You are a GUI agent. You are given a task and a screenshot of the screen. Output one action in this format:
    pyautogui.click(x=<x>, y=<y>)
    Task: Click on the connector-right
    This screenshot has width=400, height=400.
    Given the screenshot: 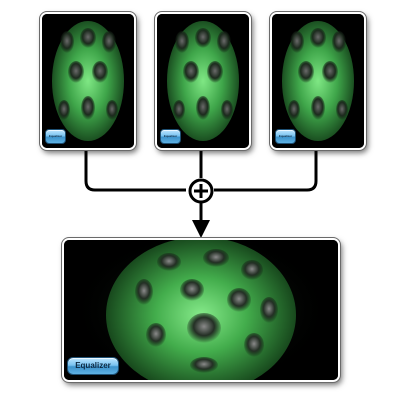 What is the action you would take?
    pyautogui.click(x=266, y=169)
    